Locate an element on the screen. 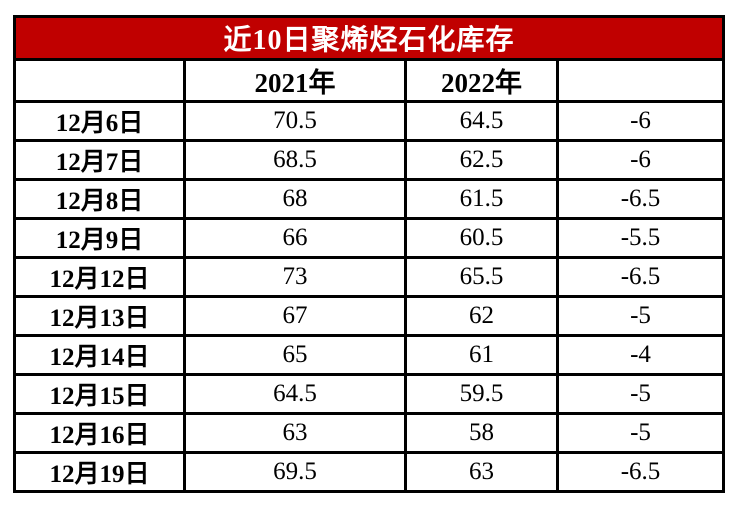 Image resolution: width=736 pixels, height=512 pixels. cell-2022: 59.5 is located at coordinates (481, 394).